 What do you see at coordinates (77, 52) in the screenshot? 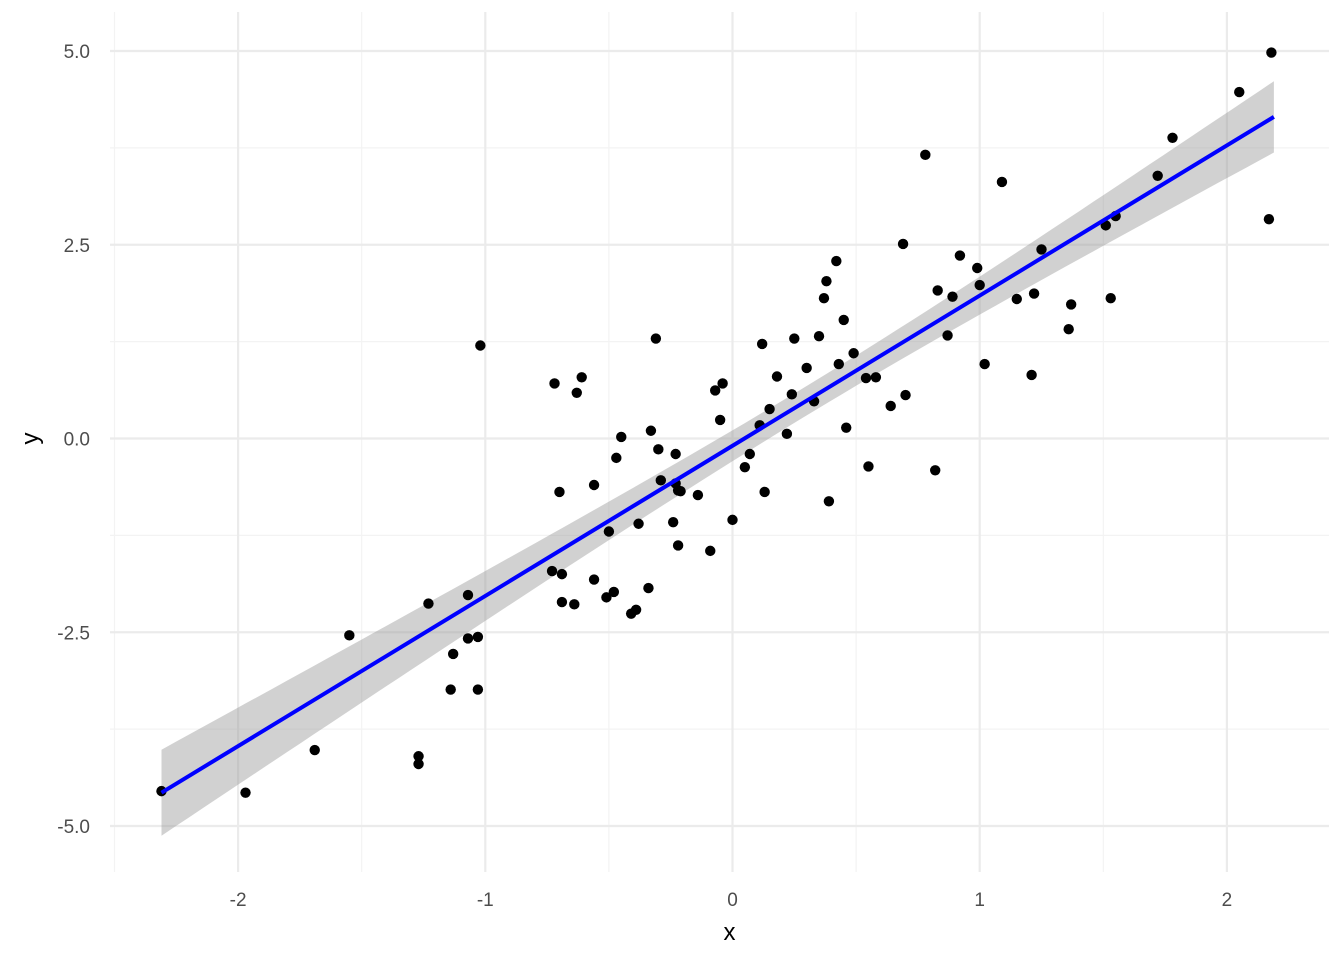
I see `y-tick-label: 5.0` at bounding box center [77, 52].